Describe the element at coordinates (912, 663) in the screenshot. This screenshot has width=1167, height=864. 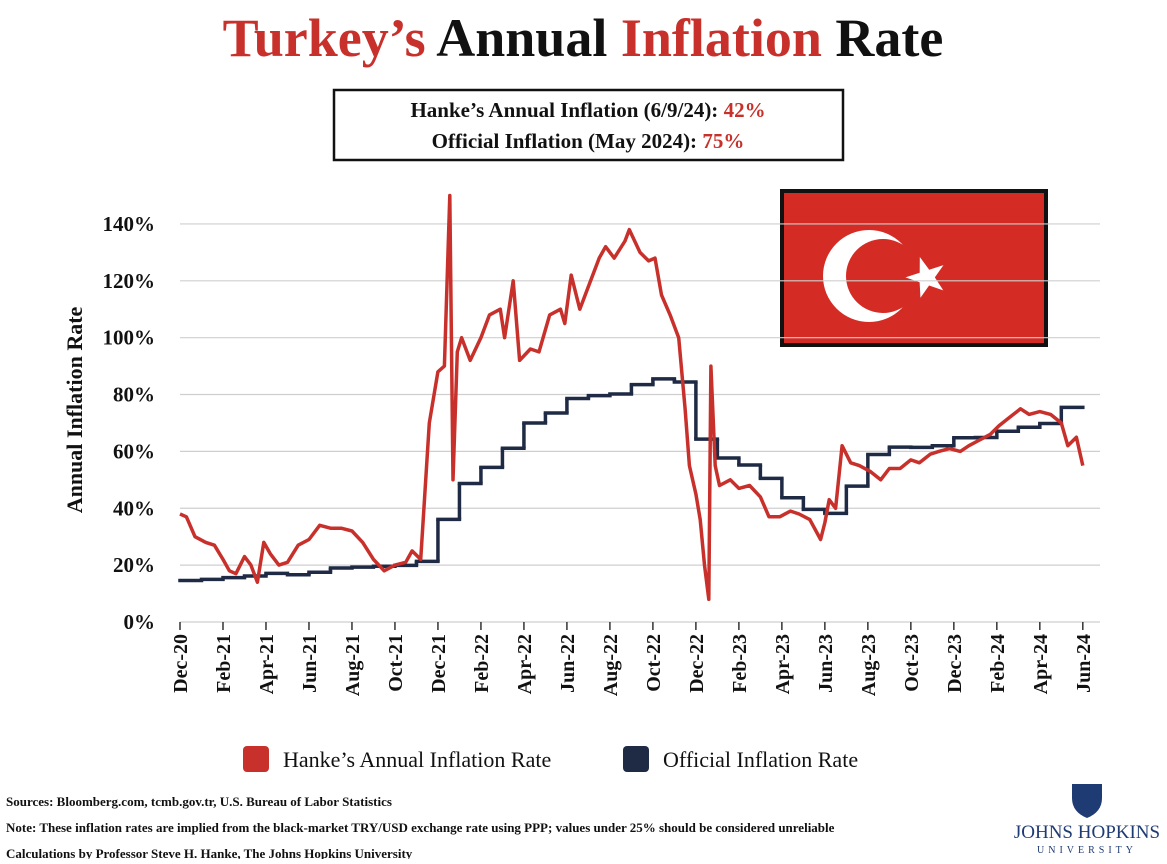
I see `x-tick-label: Oct-23` at that location.